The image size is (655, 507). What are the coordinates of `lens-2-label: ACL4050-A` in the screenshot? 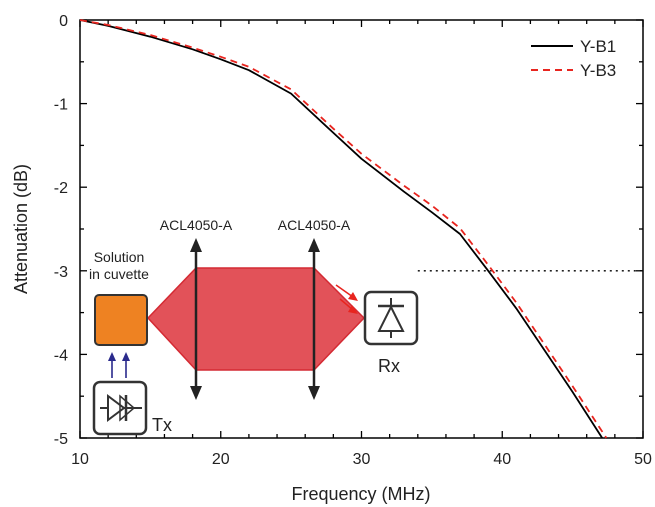 It's located at (314, 225).